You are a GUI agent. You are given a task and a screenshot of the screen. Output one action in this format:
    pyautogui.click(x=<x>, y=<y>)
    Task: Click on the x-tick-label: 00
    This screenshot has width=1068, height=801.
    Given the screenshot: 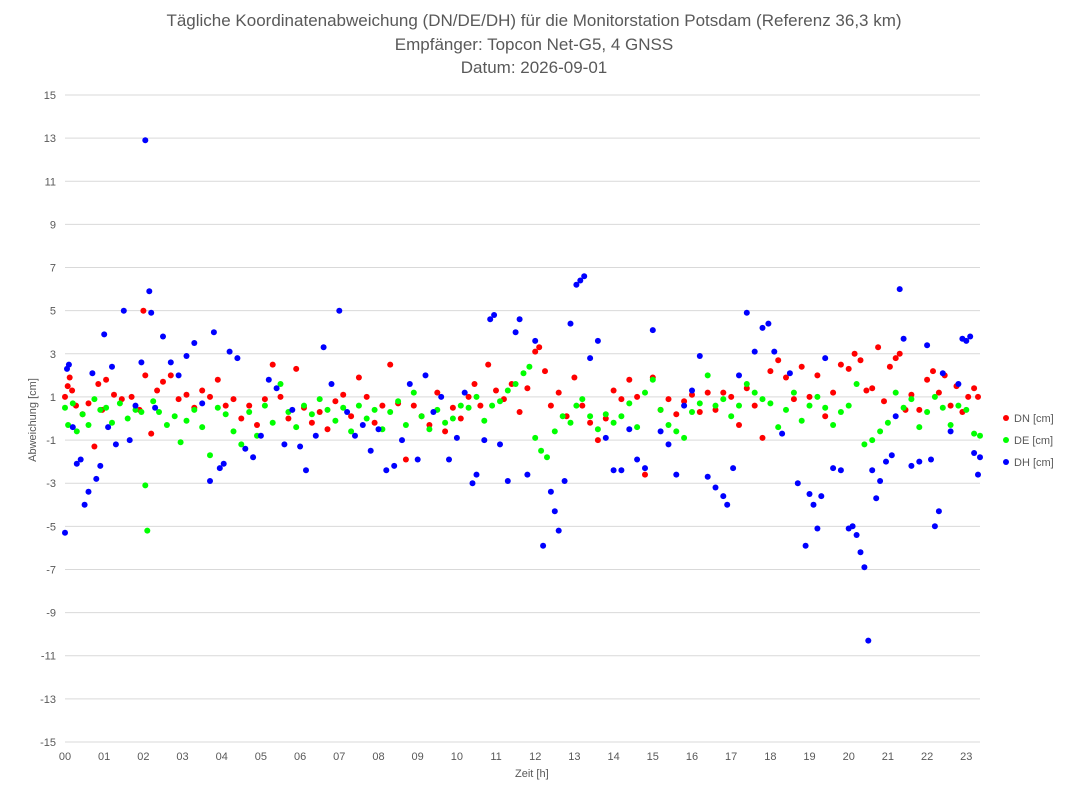 What is the action you would take?
    pyautogui.click(x=65, y=757)
    